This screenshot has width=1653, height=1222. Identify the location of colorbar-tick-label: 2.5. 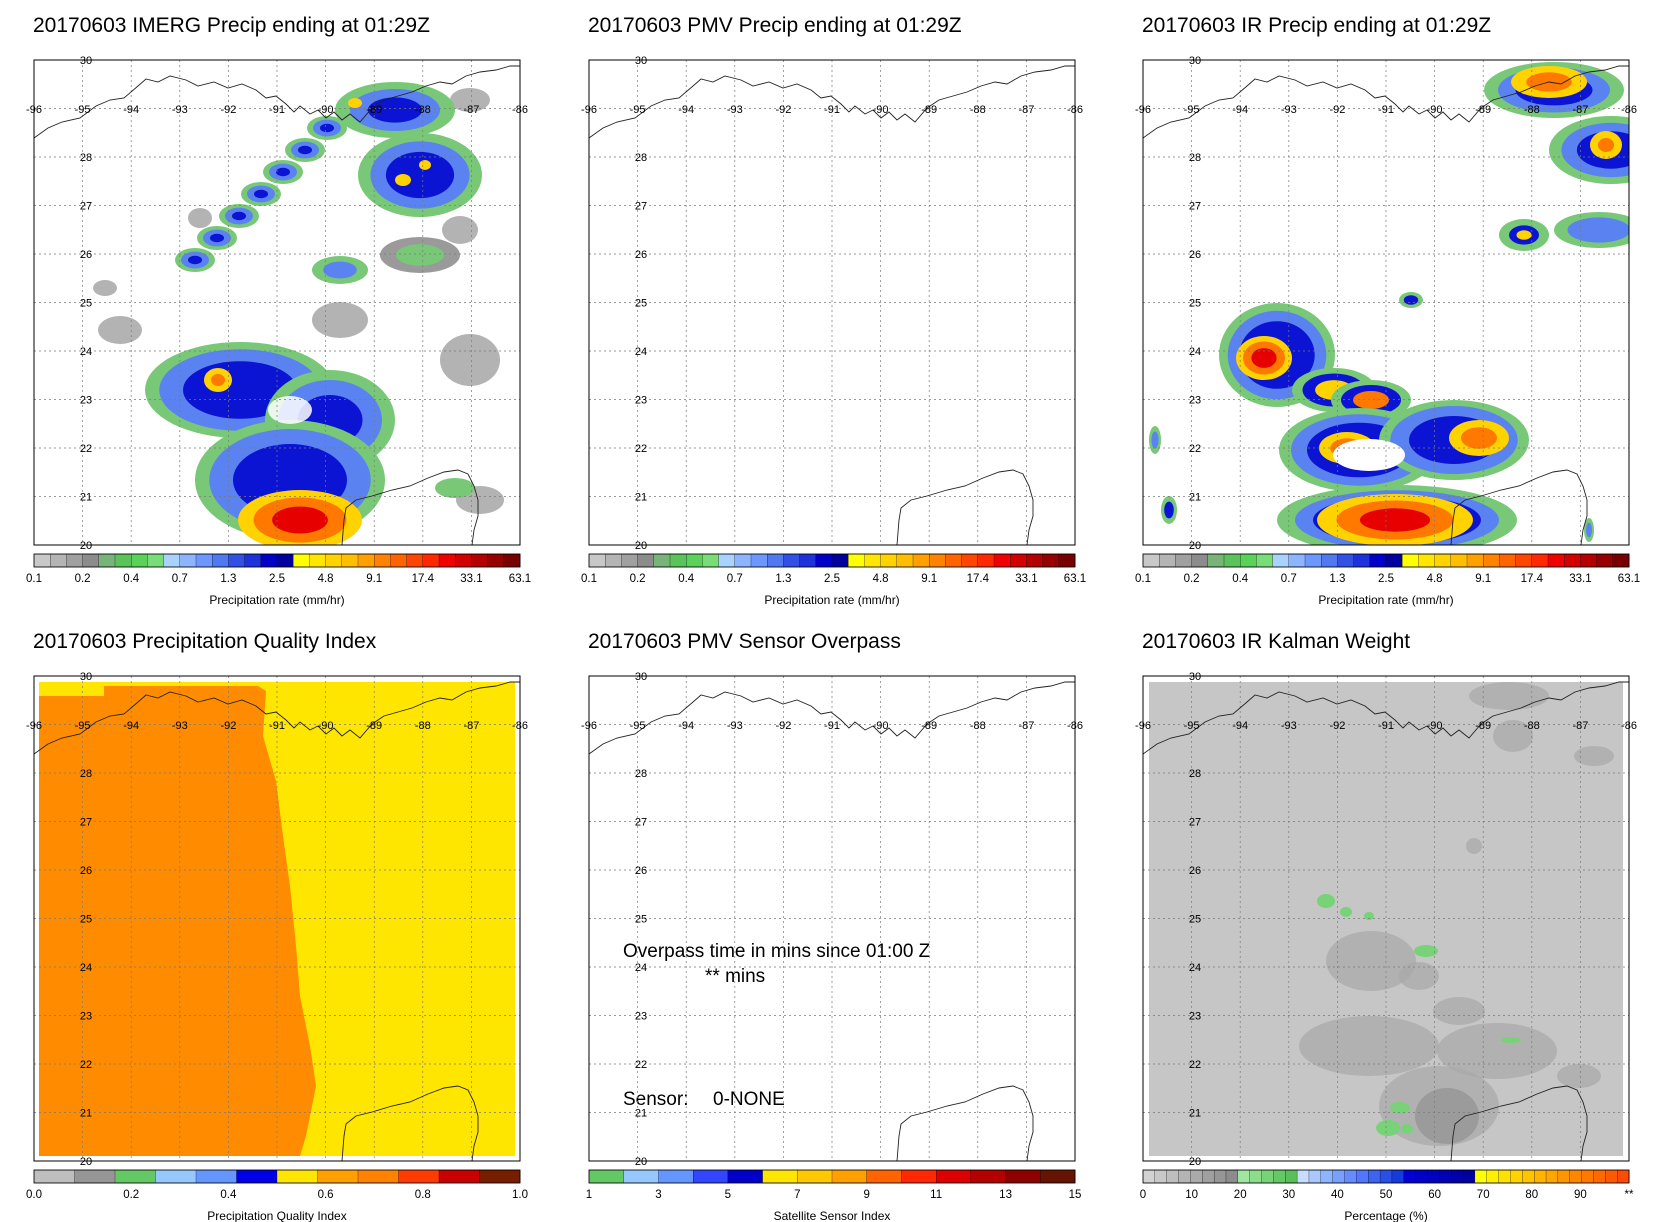
(832, 579).